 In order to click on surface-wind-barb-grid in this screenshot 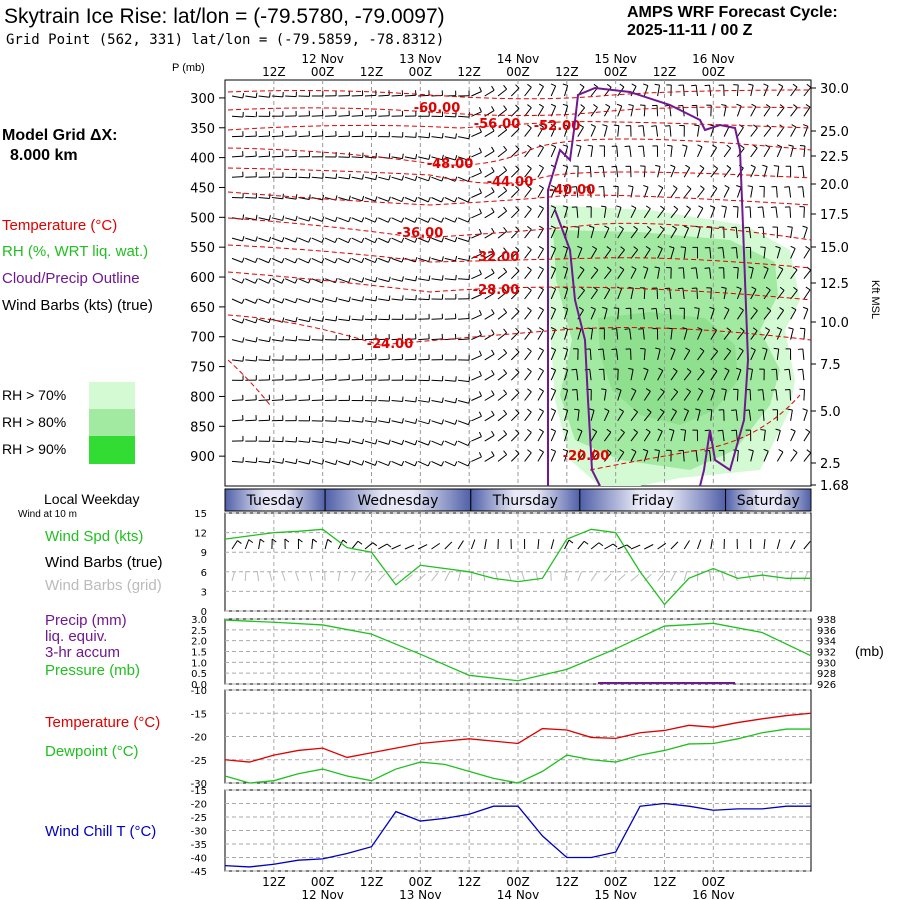, I will do `click(353, 576)`.